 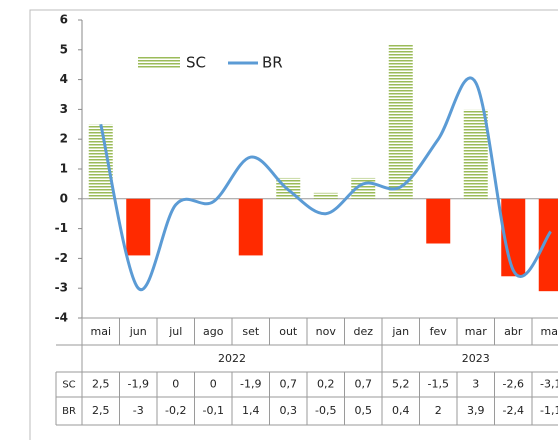 What do you see at coordinates (196, 63) in the screenshot?
I see `legend-label: SC` at bounding box center [196, 63].